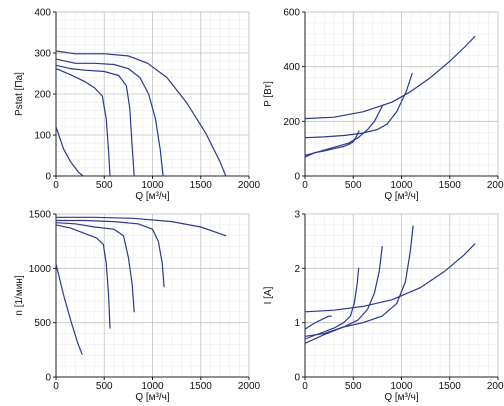 The width and height of the screenshot is (504, 406). I want to click on y-tick-label: 3, so click(297, 215).